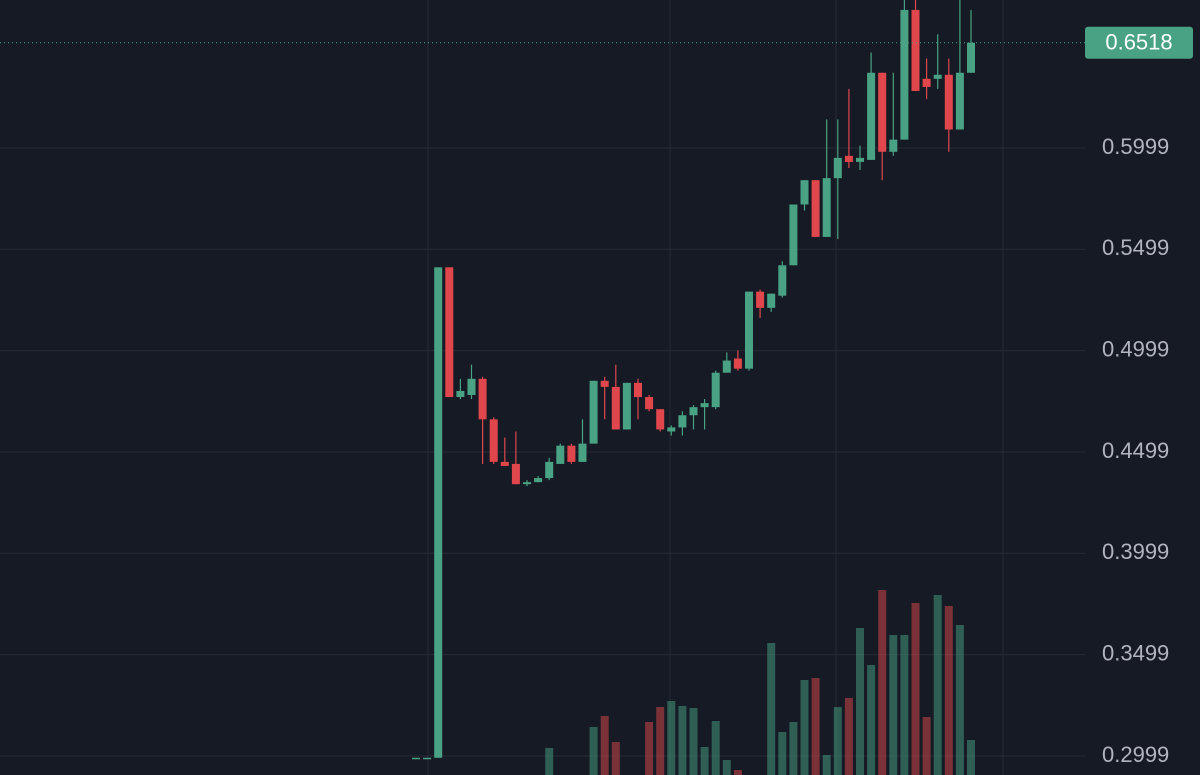 The image size is (1200, 775). Describe the element at coordinates (1135, 450) in the screenshot. I see `y-tick-label: 0.4499` at that location.